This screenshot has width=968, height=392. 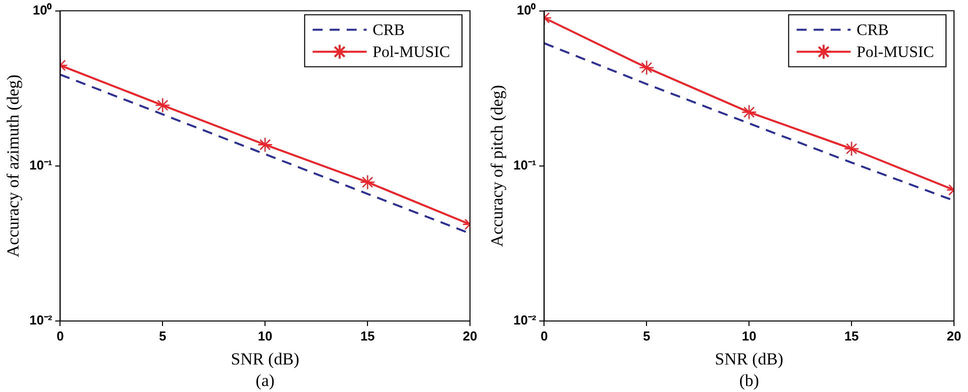 What do you see at coordinates (265, 380) in the screenshot?
I see `text: (a)` at bounding box center [265, 380].